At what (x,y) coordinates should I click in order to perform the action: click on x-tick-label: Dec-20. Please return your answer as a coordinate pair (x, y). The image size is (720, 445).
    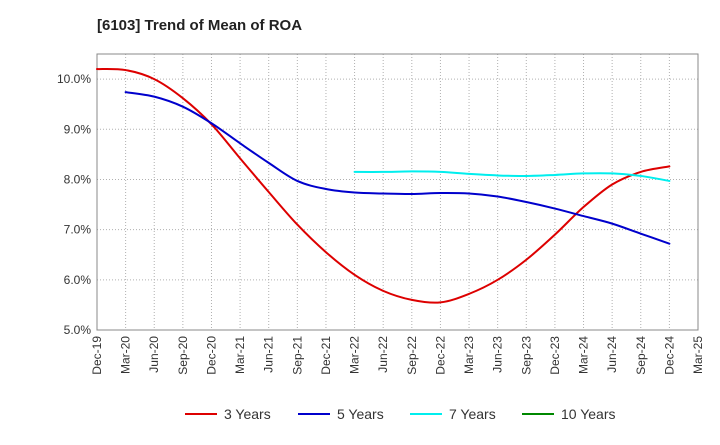
    Looking at the image, I should click on (211, 355).